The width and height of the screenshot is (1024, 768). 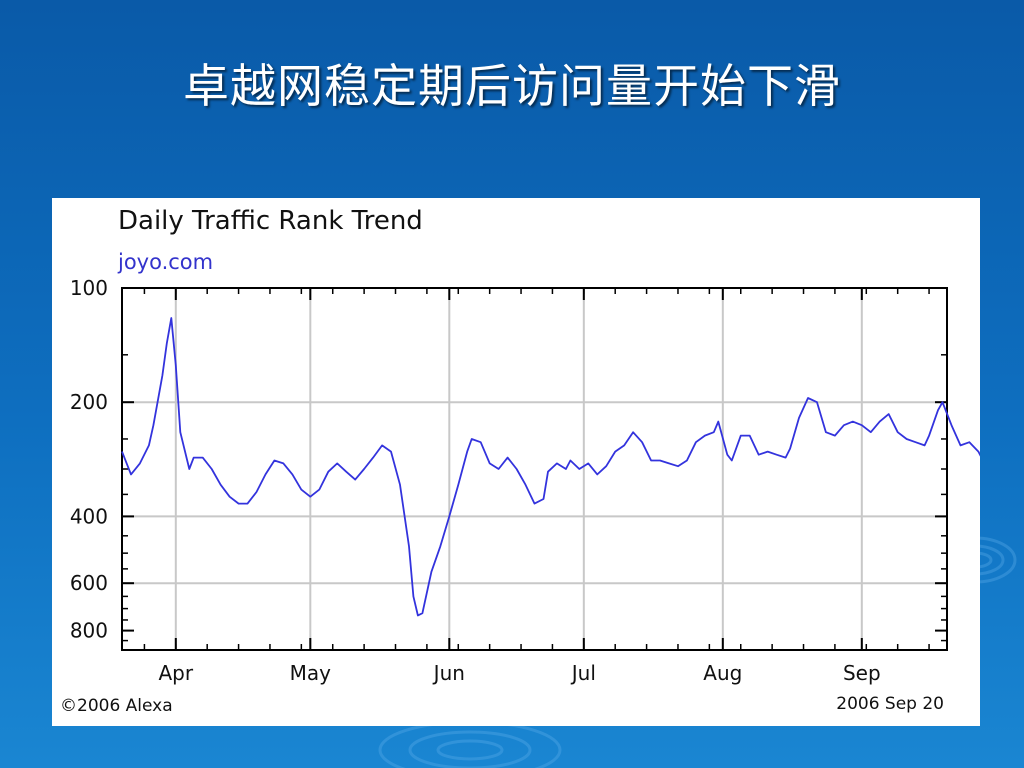 I want to click on copyright-text: ©2006 Alexa, so click(x=116, y=706).